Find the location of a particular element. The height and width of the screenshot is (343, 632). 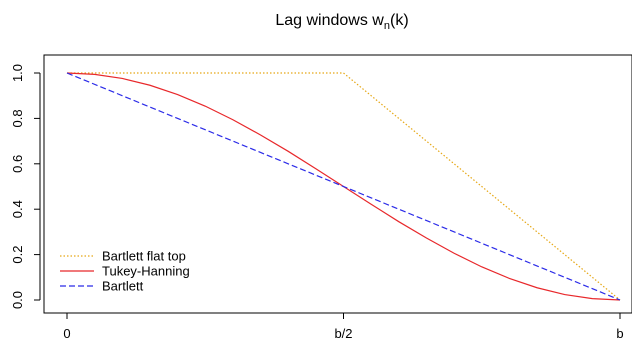

chart-title-subscript: n is located at coordinates (387, 26).